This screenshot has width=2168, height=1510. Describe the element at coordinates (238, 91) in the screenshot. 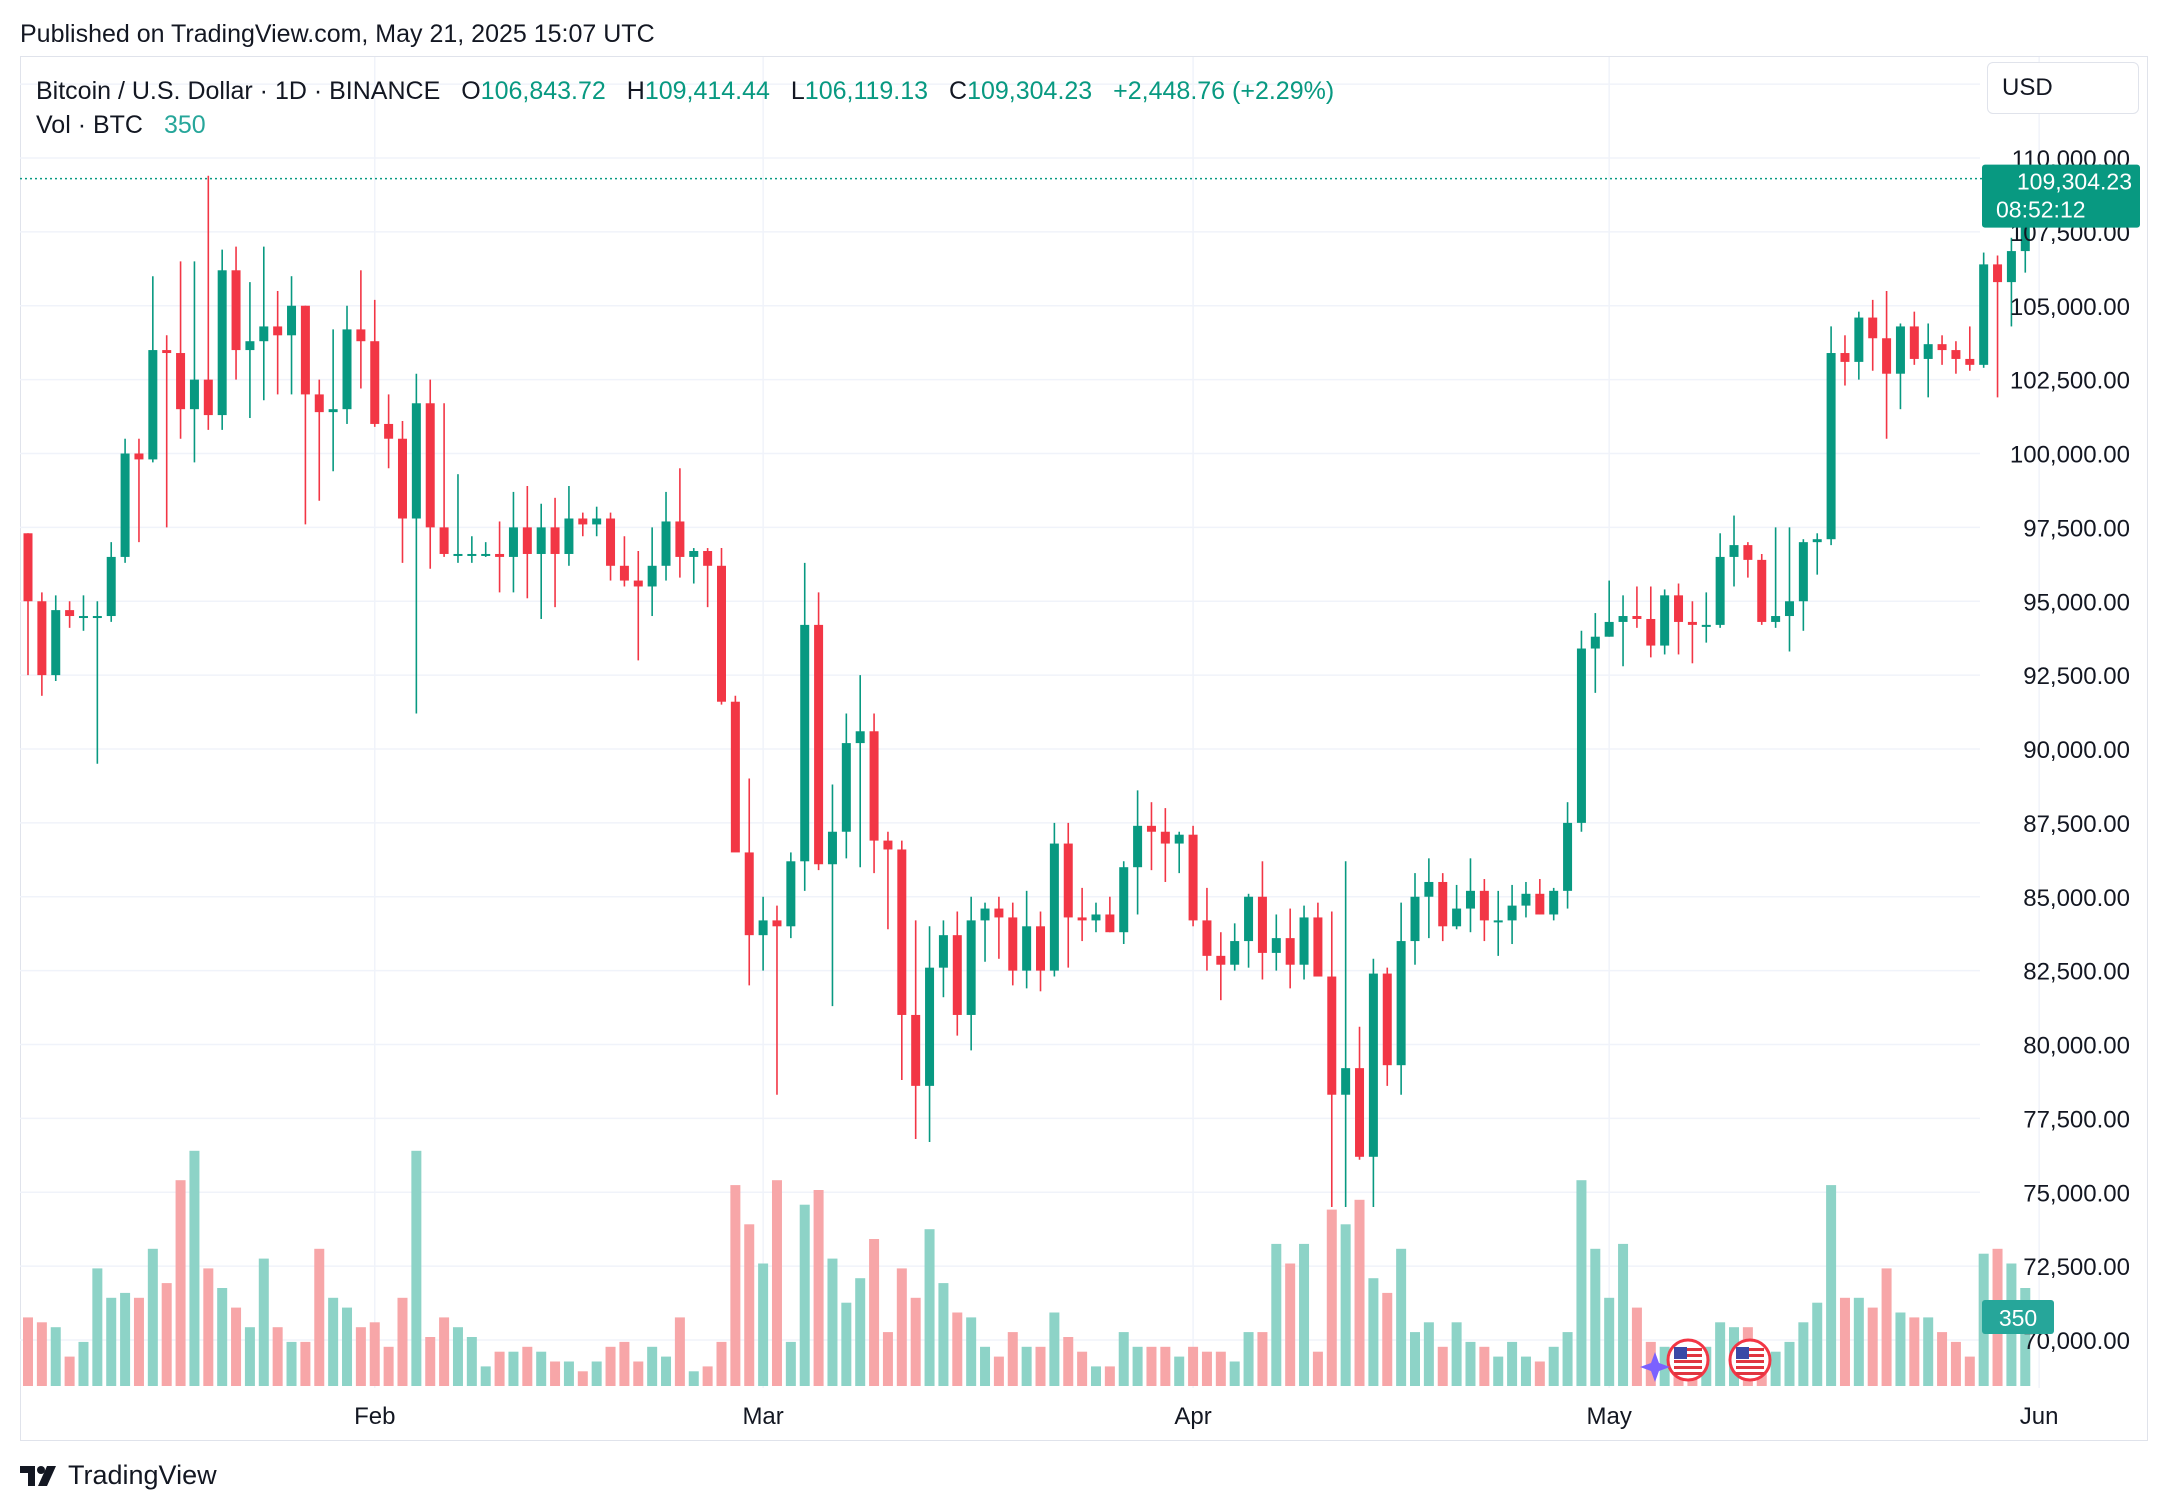

I see `symbol-title: Bitcoin / U.S. Dollar · 1D · BINANCE` at that location.